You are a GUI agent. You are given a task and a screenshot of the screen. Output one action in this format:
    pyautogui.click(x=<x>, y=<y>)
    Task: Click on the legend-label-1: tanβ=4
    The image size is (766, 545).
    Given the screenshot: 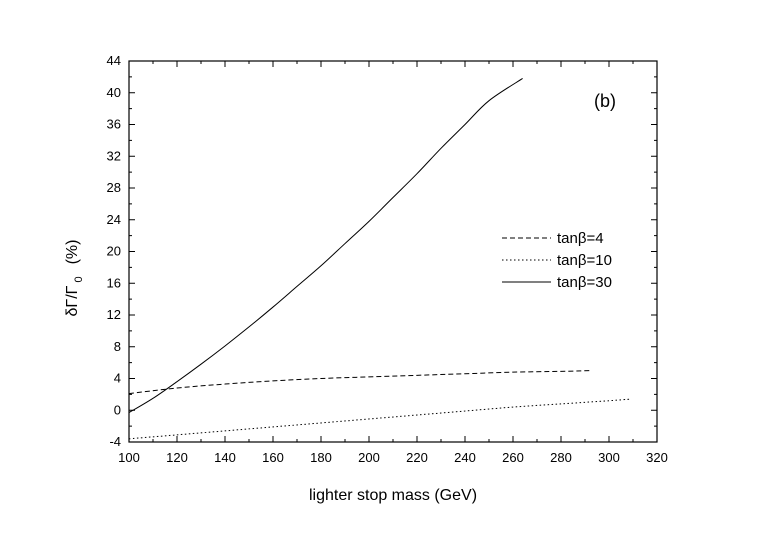 What is the action you would take?
    pyautogui.click(x=580, y=238)
    